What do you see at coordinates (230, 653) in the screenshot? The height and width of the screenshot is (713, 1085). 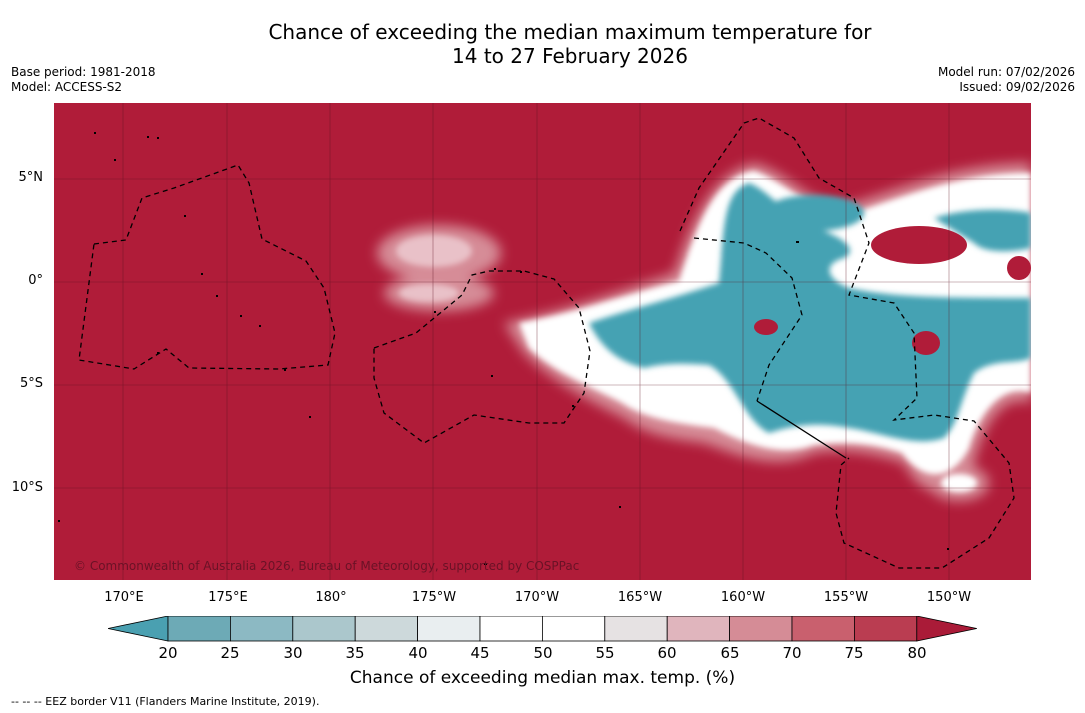 I see `cb-tick-25: 25` at bounding box center [230, 653].